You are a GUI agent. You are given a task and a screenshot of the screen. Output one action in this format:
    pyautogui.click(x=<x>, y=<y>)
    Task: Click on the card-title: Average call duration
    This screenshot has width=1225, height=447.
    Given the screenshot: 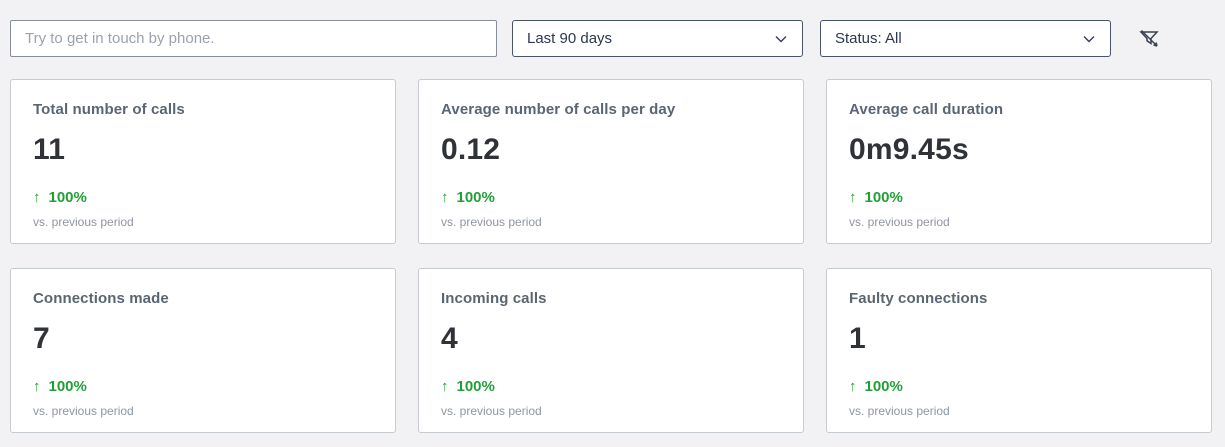 What is the action you would take?
    pyautogui.click(x=926, y=109)
    